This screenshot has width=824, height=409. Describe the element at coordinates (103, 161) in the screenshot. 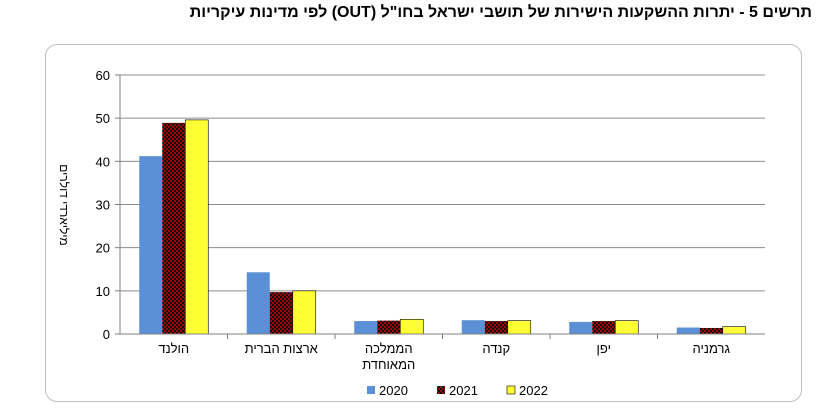

I see `y-tick-label: 40` at that location.